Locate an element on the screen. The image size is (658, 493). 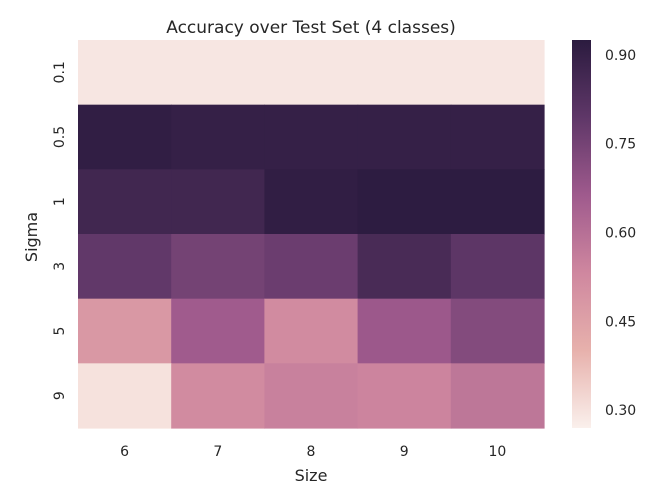
x-tick-label: 10 is located at coordinates (497, 452).